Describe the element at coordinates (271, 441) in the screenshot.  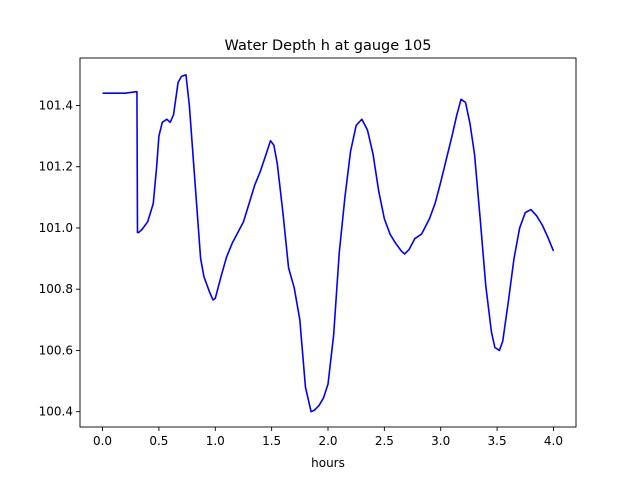
I see `x-tick-label: 1.5` at that location.